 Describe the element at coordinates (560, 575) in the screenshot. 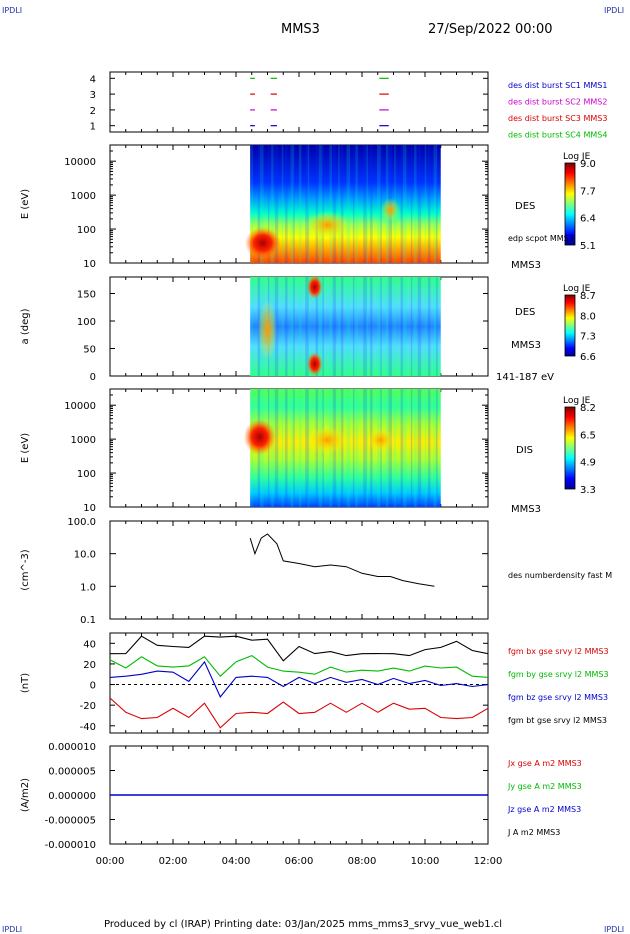

I see `panel-5-legend: des numberdensity fast M` at that location.